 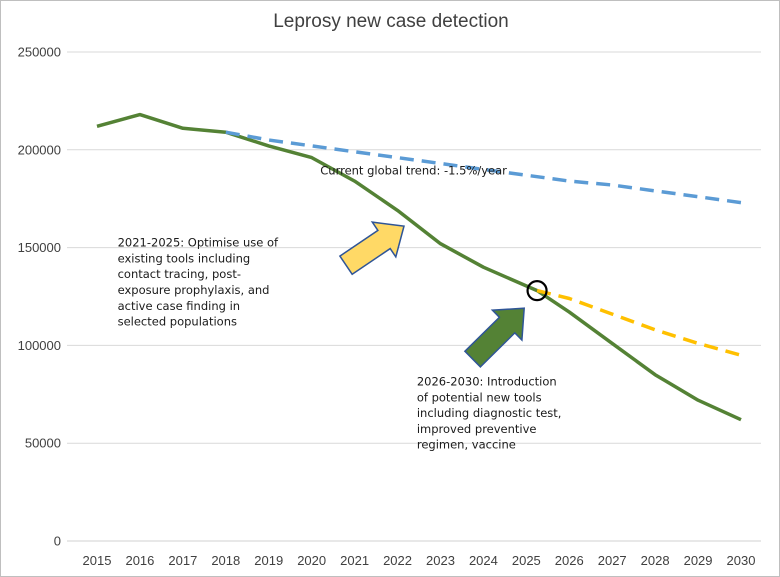 What do you see at coordinates (194, 290) in the screenshot?
I see `annotation-line: exposure prophylaxis, and` at bounding box center [194, 290].